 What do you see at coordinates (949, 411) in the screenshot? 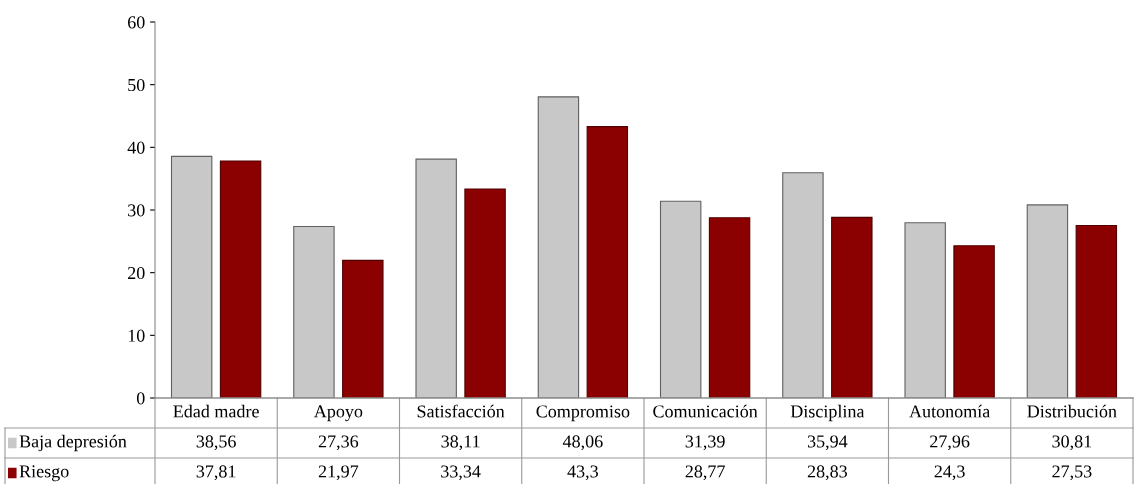
I see `x-tick-label: Autonomía` at bounding box center [949, 411].